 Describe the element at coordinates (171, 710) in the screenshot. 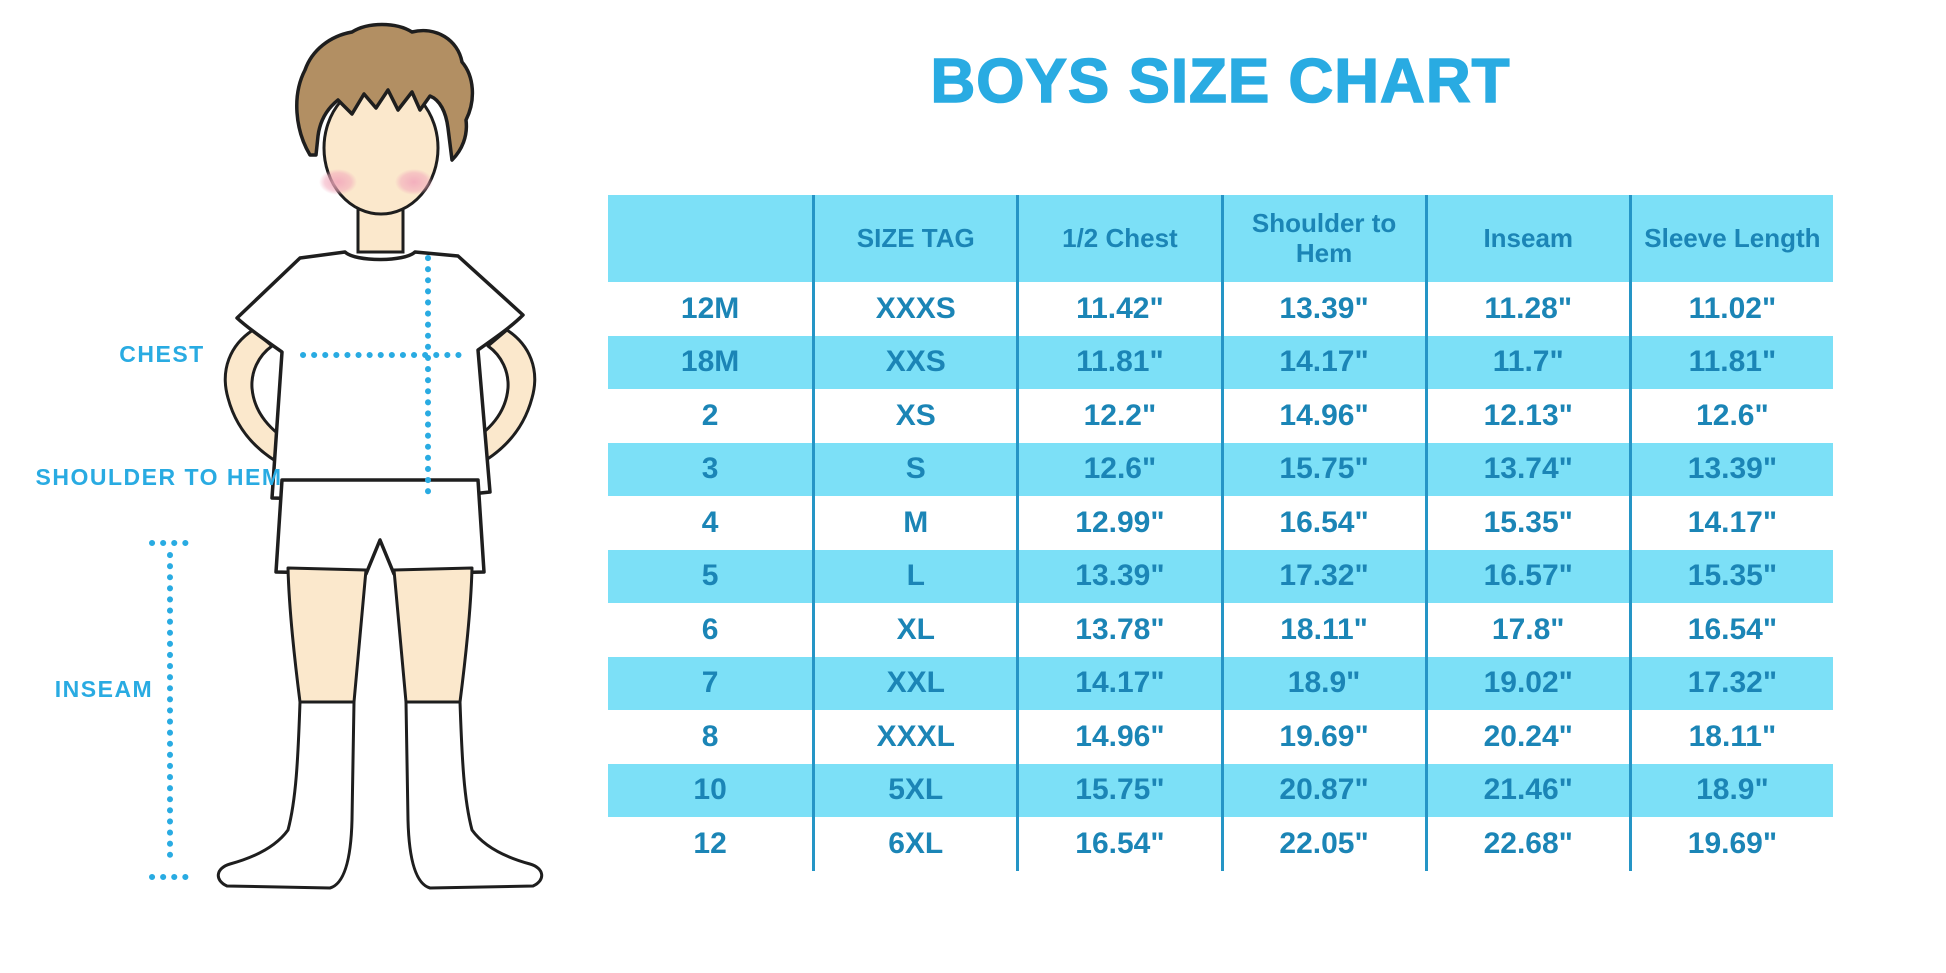

I see `inseam-guide-line` at that location.